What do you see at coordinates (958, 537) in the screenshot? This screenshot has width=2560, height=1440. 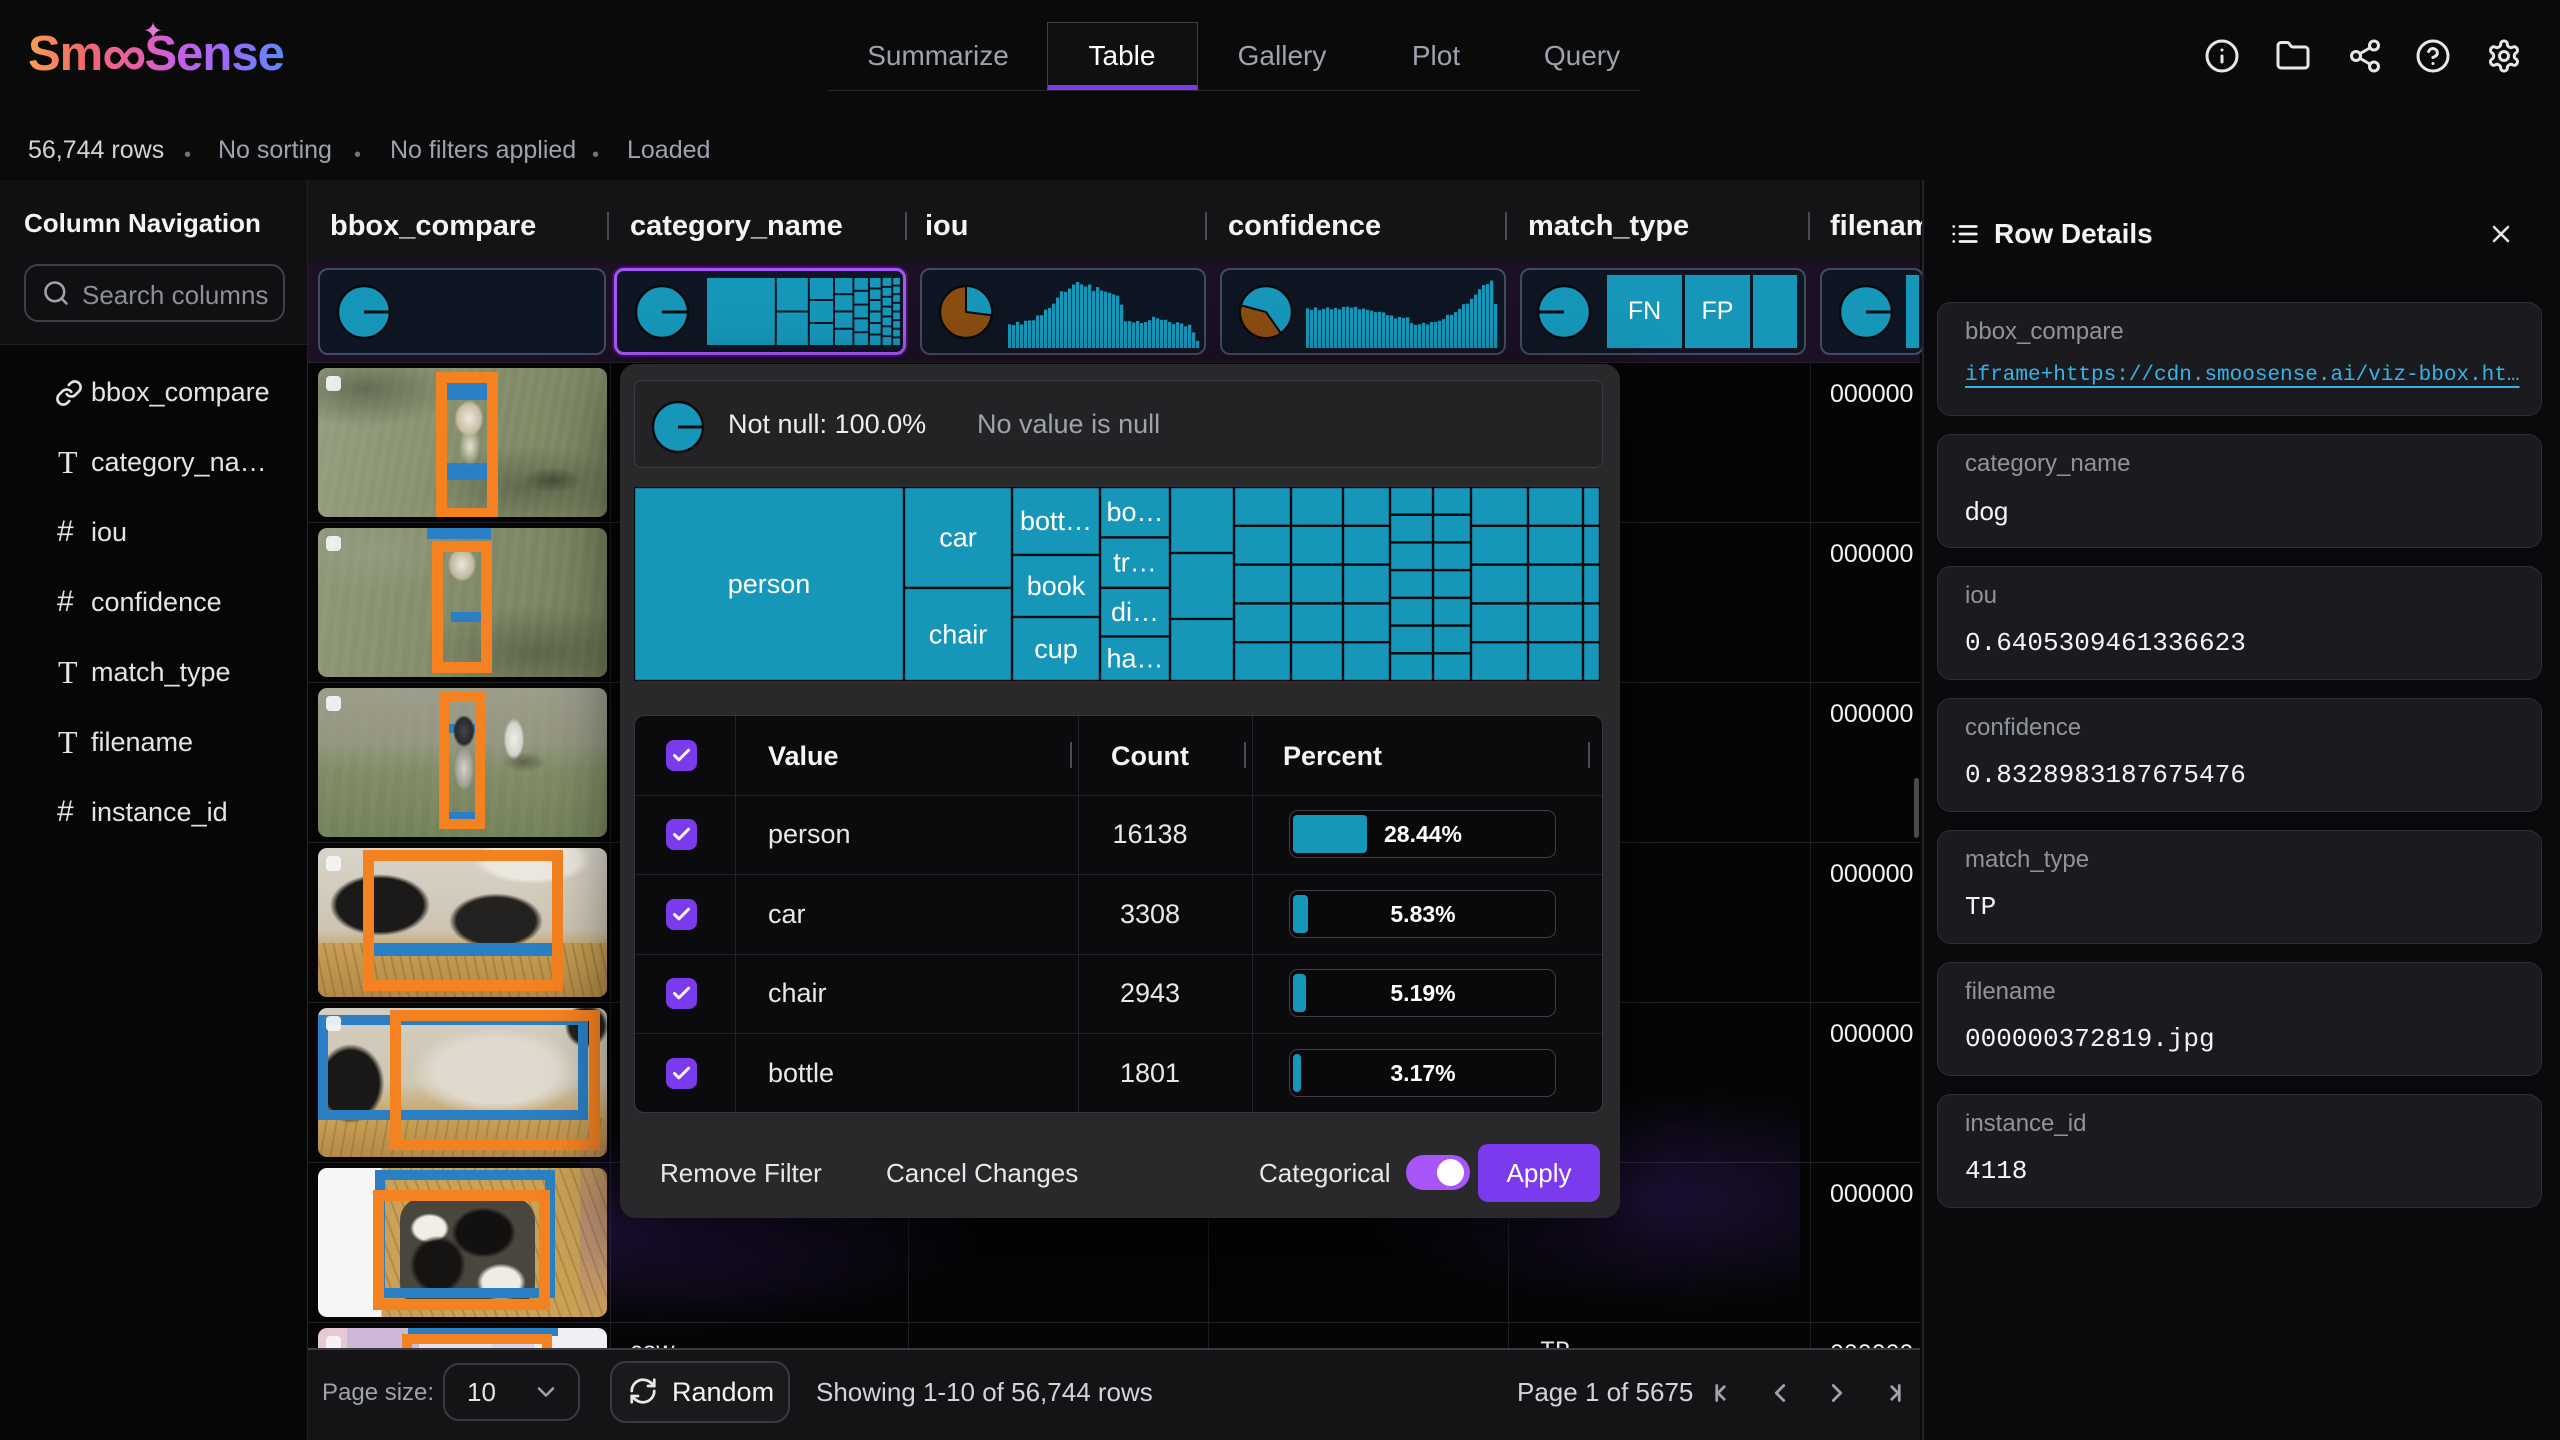 I see `svg-text: car` at bounding box center [958, 537].